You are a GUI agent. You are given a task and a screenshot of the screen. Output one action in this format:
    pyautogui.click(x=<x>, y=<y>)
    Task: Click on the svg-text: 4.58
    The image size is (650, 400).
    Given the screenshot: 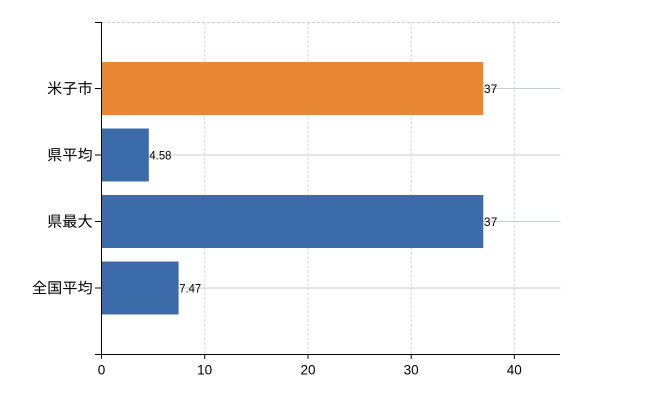 What is the action you would take?
    pyautogui.click(x=160, y=155)
    